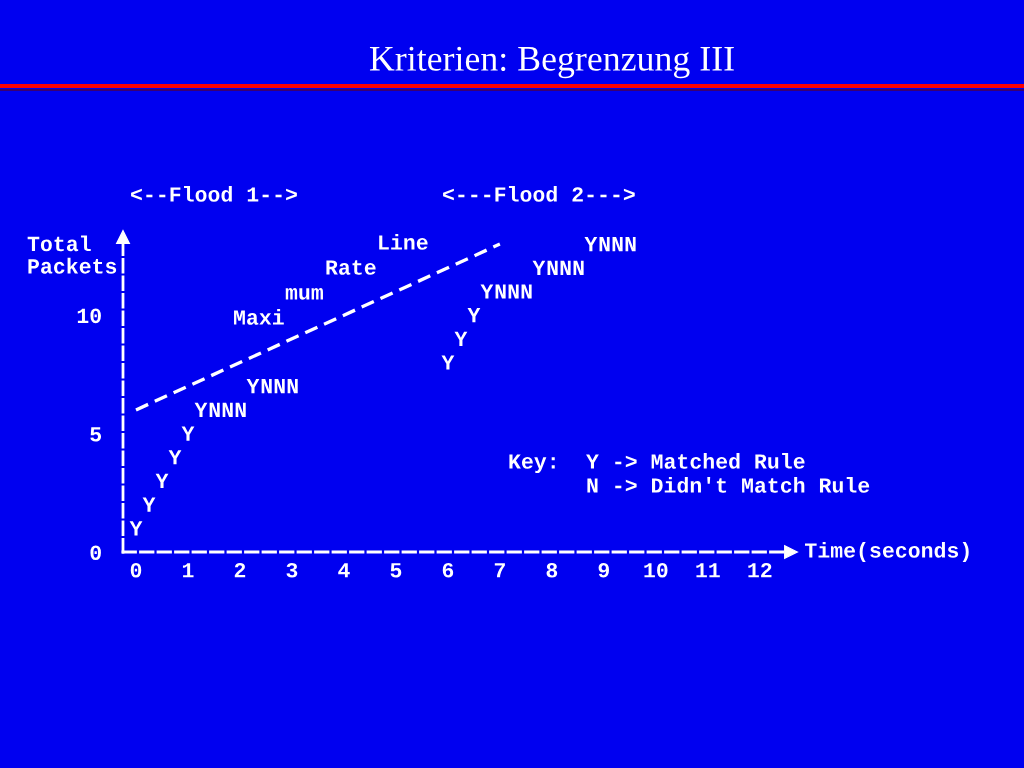  I want to click on text: <---Flood 2--->, so click(539, 193).